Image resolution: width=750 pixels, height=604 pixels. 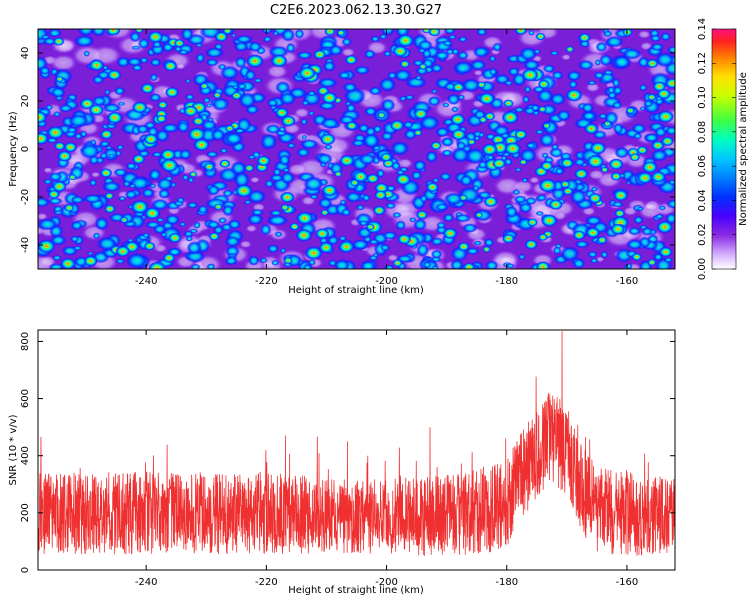 I want to click on spectrogram-y-tick-label: 20, so click(x=25, y=101).